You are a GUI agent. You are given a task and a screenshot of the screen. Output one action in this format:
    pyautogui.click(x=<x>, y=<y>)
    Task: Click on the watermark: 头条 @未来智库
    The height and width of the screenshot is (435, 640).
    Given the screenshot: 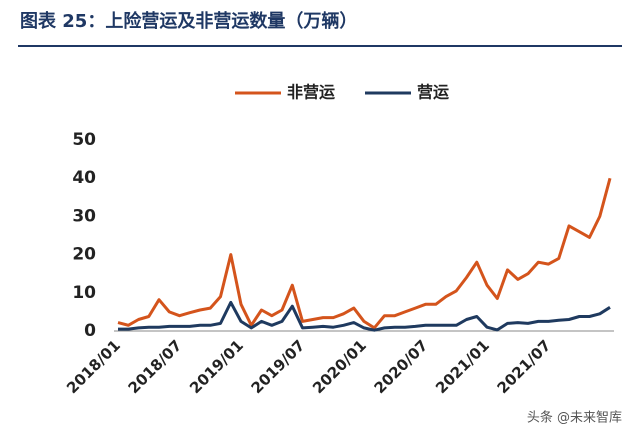 What is the action you would take?
    pyautogui.click(x=574, y=418)
    